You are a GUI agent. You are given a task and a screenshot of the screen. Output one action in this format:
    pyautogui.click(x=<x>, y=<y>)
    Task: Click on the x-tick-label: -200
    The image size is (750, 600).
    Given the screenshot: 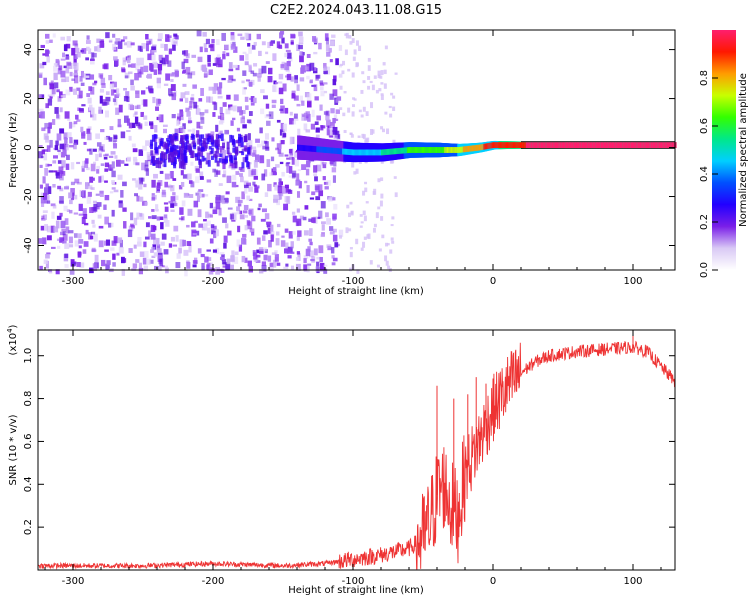 What is the action you would take?
    pyautogui.click(x=213, y=581)
    